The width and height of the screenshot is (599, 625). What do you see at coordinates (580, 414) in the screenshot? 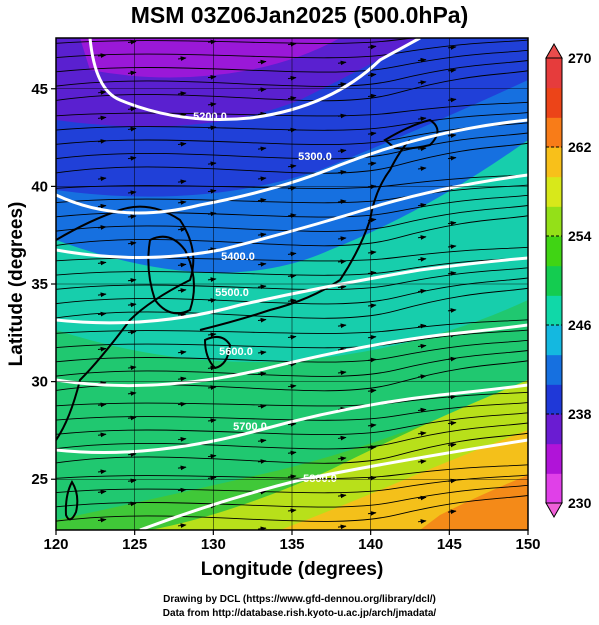
I see `colorbar-tick-label: 238` at bounding box center [580, 414].